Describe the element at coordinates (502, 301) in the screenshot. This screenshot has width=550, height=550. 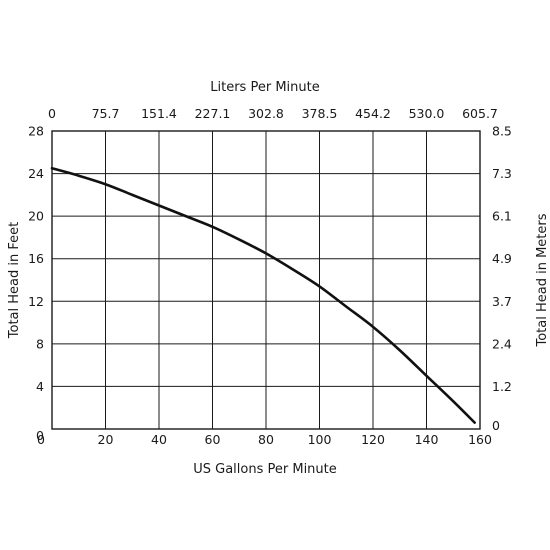
I see `y2-tick-label: 3.7` at that location.